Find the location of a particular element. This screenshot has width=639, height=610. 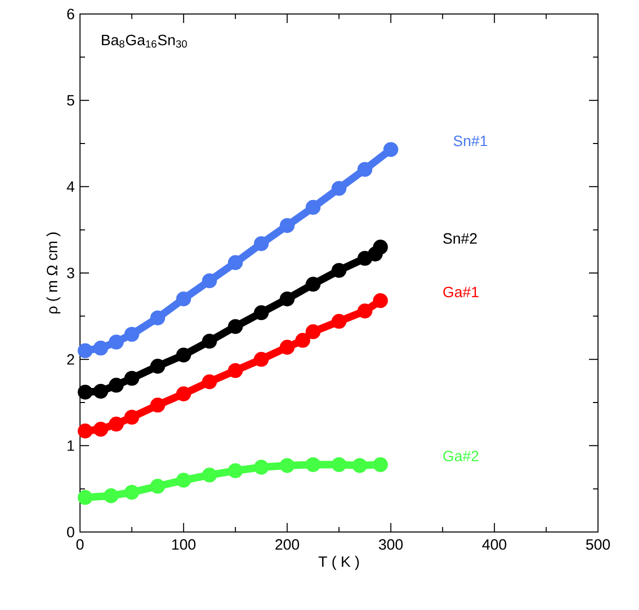

y-tick-label: 6 is located at coordinates (70, 14).